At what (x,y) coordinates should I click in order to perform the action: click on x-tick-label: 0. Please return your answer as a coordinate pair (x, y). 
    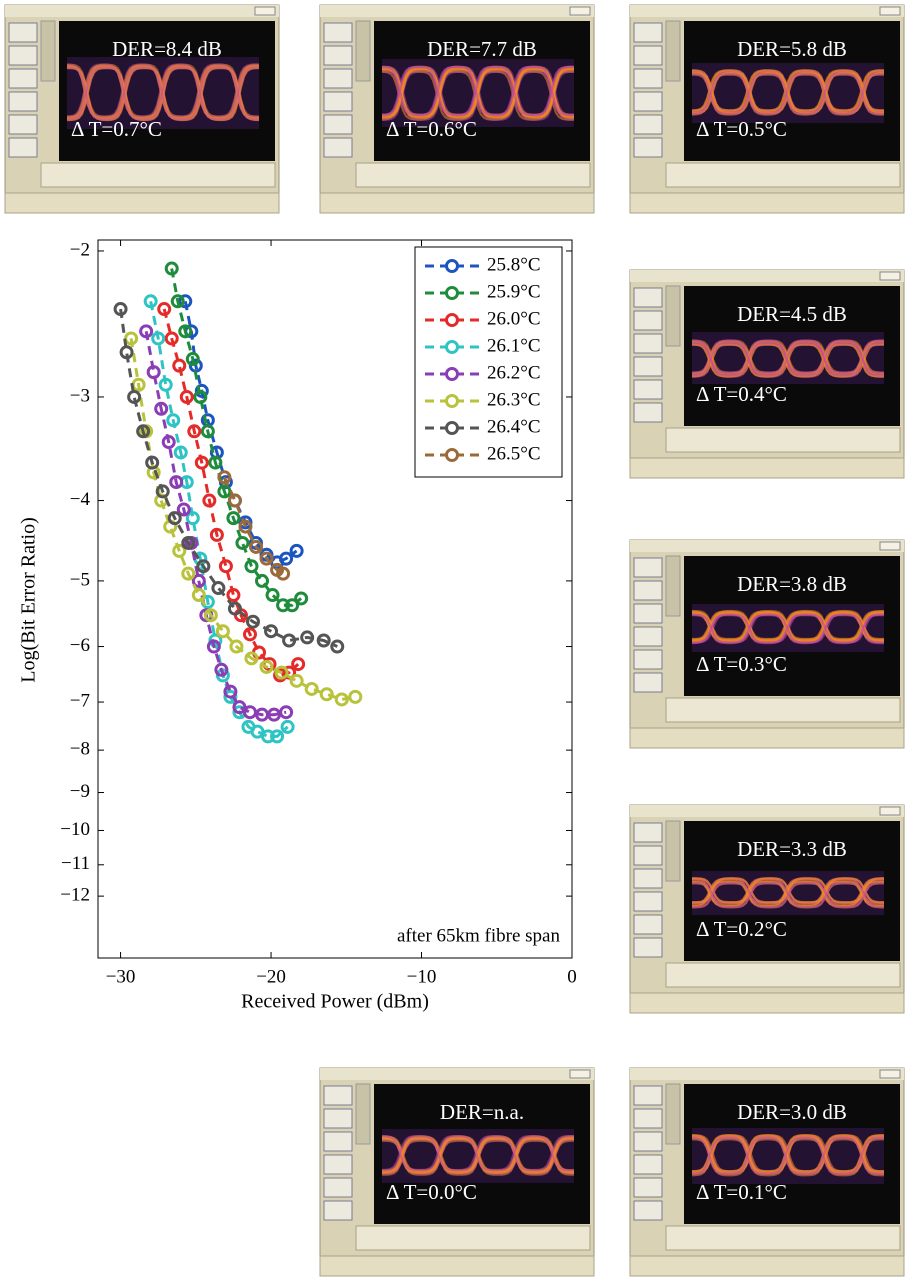
    Looking at the image, I should click on (572, 976).